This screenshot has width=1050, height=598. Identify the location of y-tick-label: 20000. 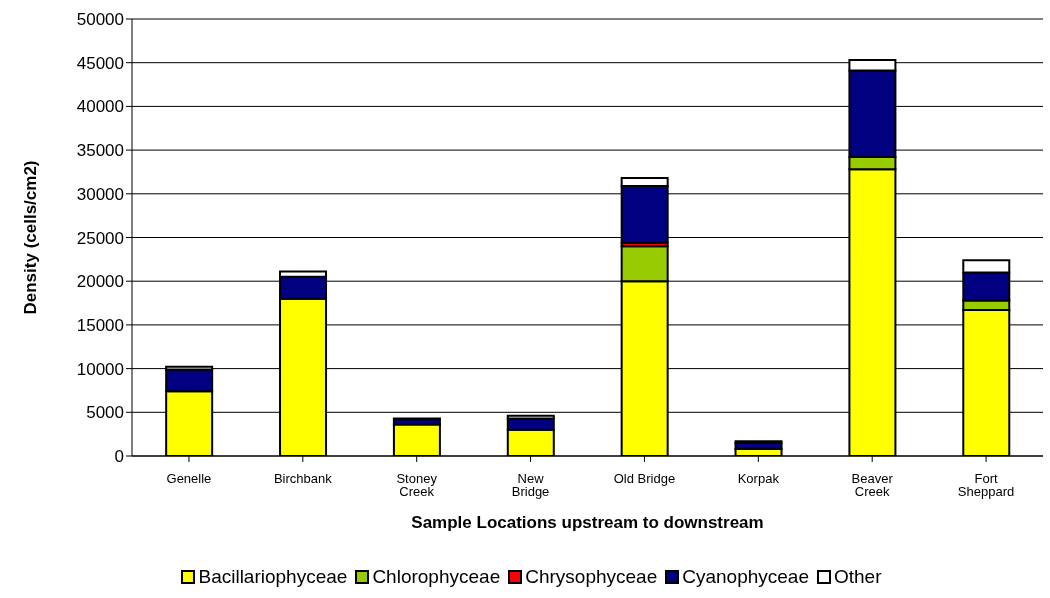
(100, 282).